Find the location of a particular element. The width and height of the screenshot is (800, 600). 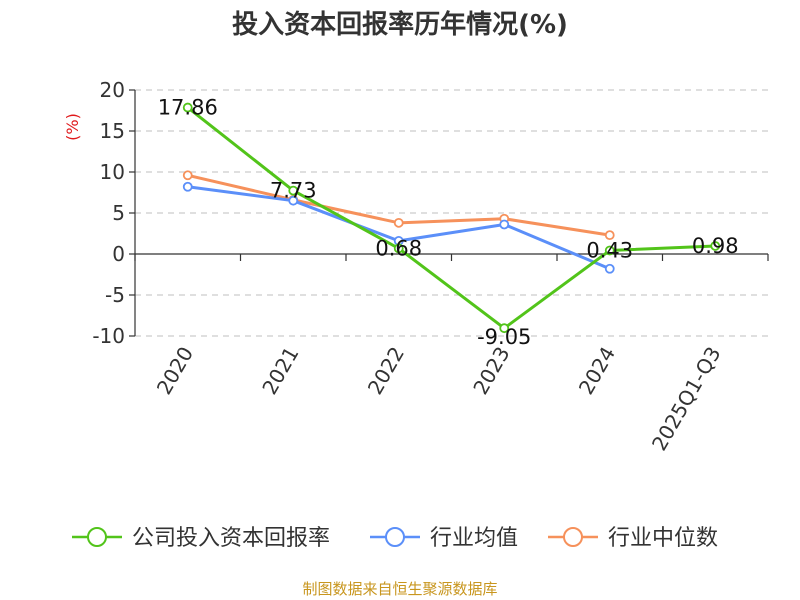

data-label: -9.05 is located at coordinates (504, 337).